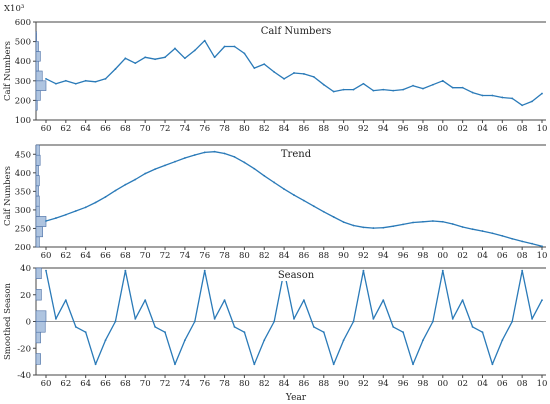  What do you see at coordinates (25, 269) in the screenshot?
I see `y-tick-label: 40` at bounding box center [25, 269].